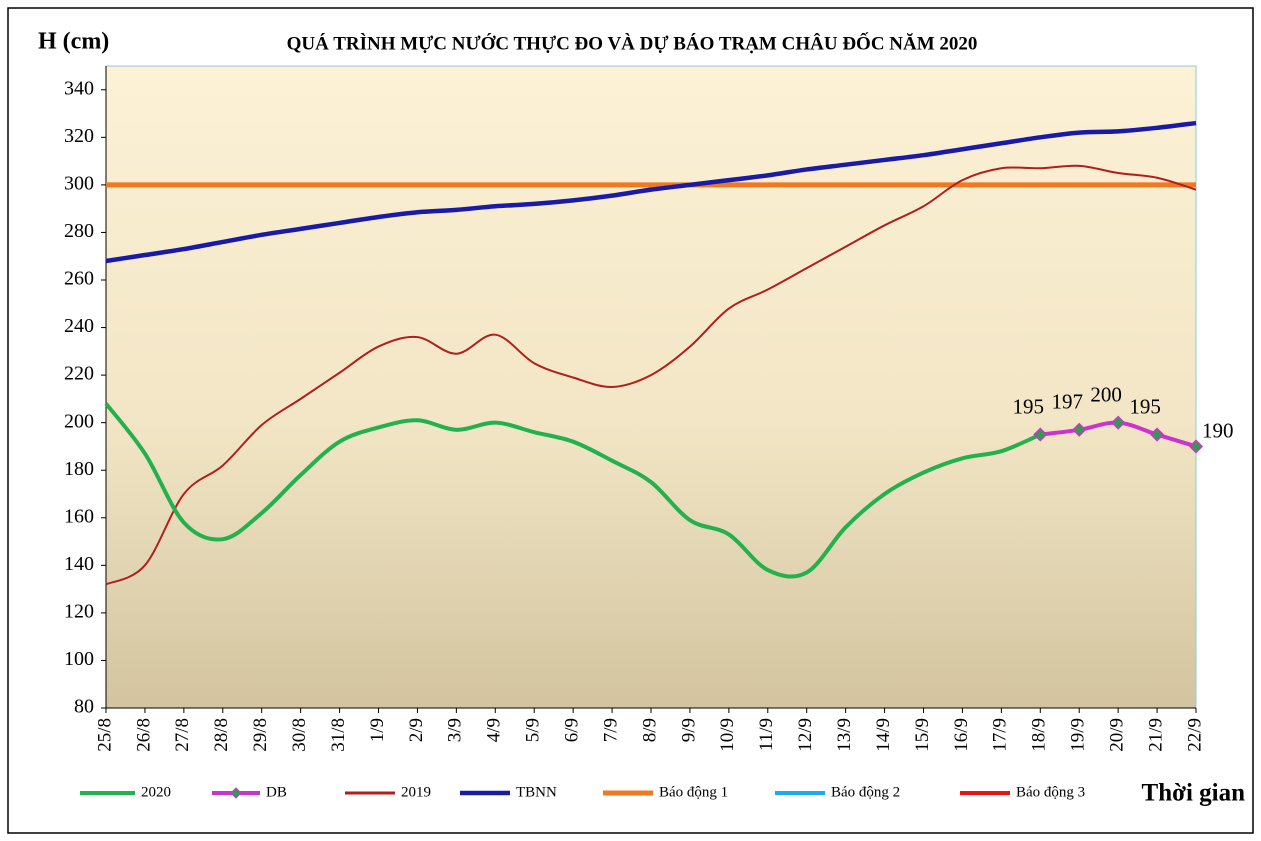 This screenshot has width=1261, height=841. What do you see at coordinates (79, 374) in the screenshot?
I see `y-tick-label: 220` at bounding box center [79, 374].